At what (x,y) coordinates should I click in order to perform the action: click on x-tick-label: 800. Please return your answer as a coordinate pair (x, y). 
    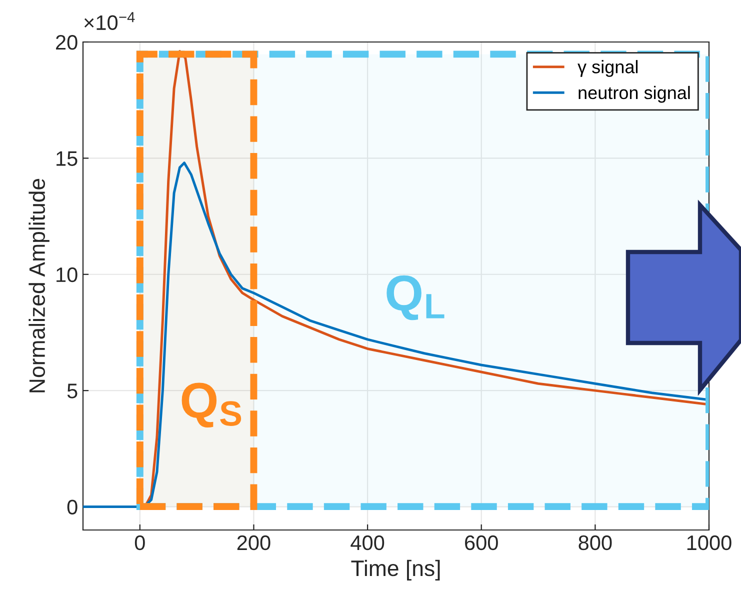
    Looking at the image, I should click on (595, 542).